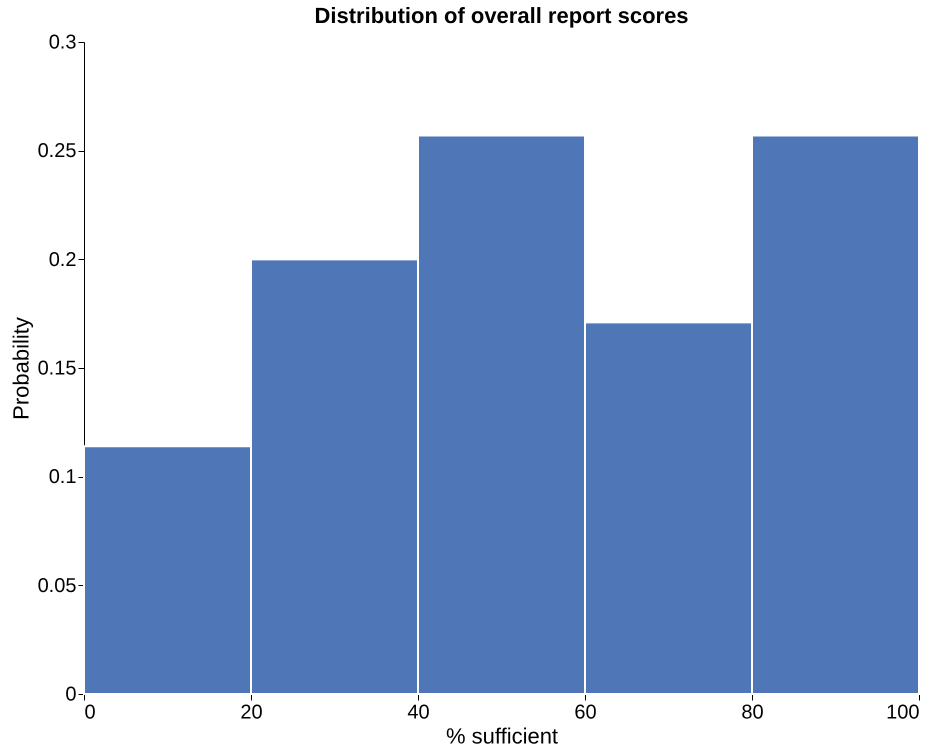  I want to click on x-tick-label: 100, so click(903, 713).